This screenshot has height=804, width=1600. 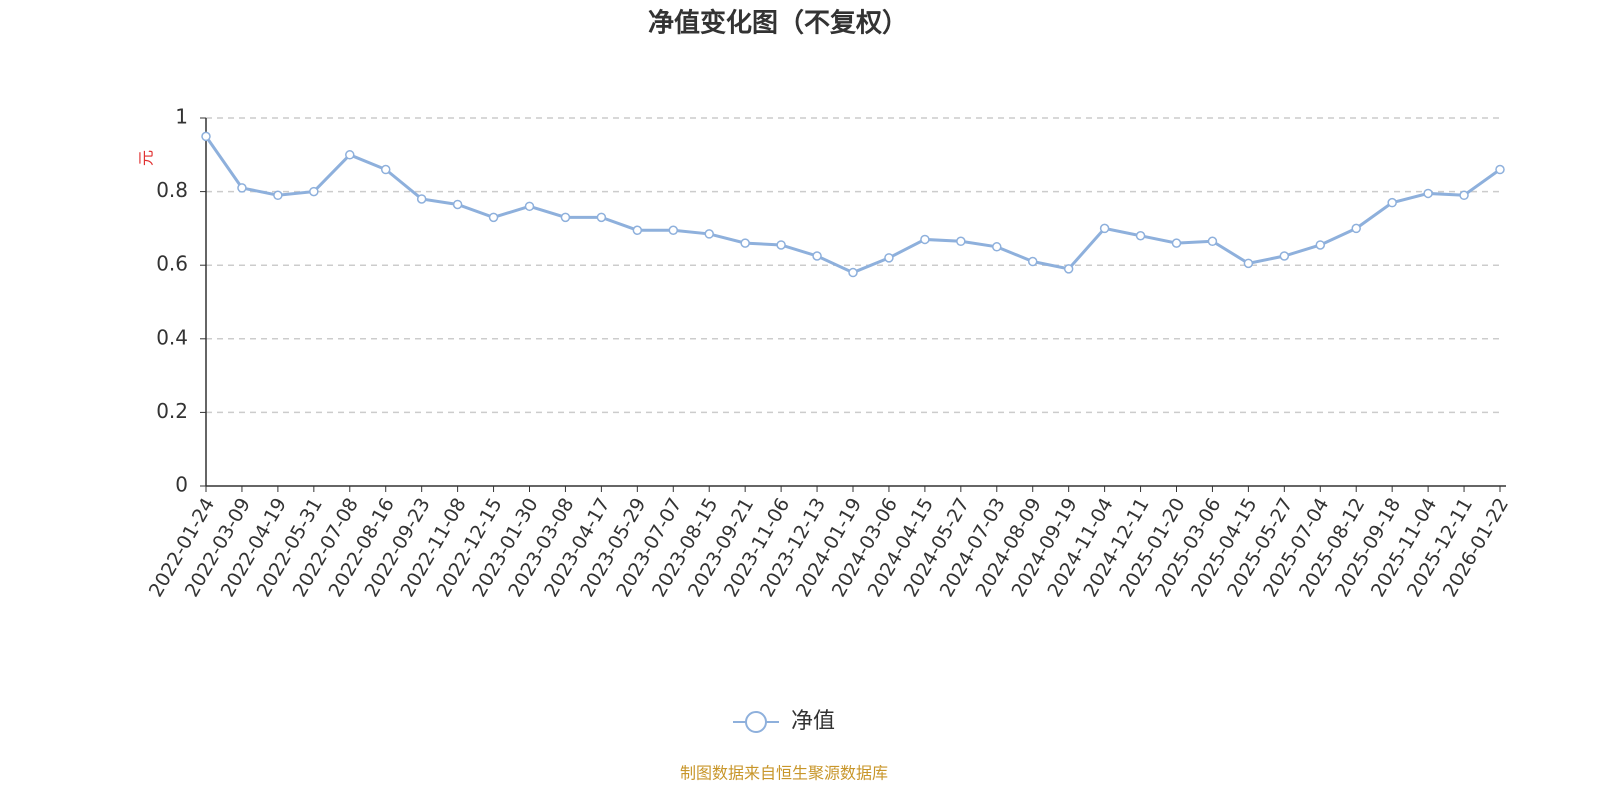 What do you see at coordinates (813, 721) in the screenshot?
I see `legend-label: 净值` at bounding box center [813, 721].